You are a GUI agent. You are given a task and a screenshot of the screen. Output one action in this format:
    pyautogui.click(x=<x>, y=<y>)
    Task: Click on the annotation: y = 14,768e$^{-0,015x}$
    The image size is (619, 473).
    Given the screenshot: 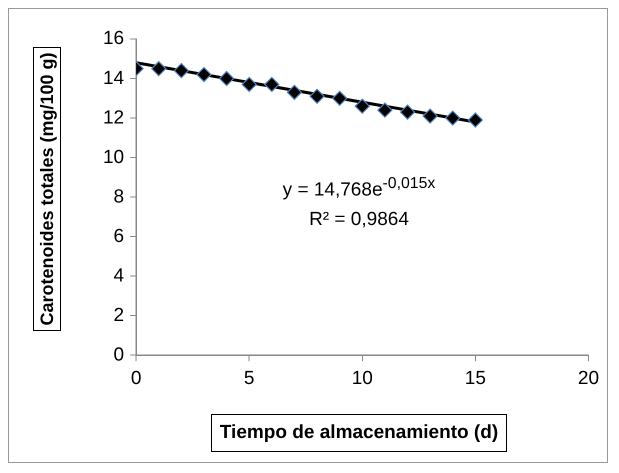 What is the action you would take?
    pyautogui.click(x=359, y=188)
    